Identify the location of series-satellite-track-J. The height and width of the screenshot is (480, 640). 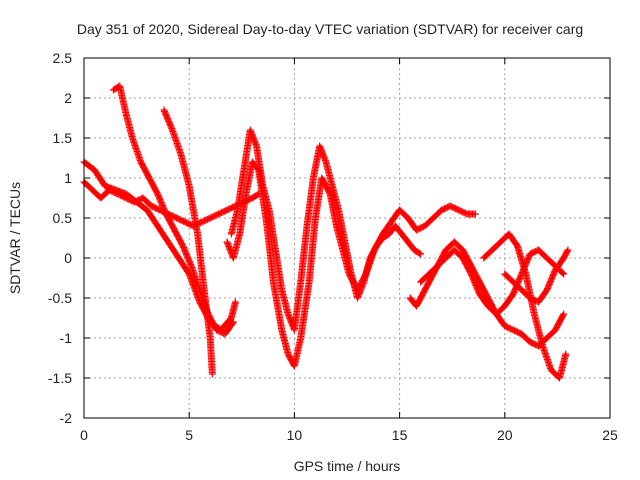
(536, 276).